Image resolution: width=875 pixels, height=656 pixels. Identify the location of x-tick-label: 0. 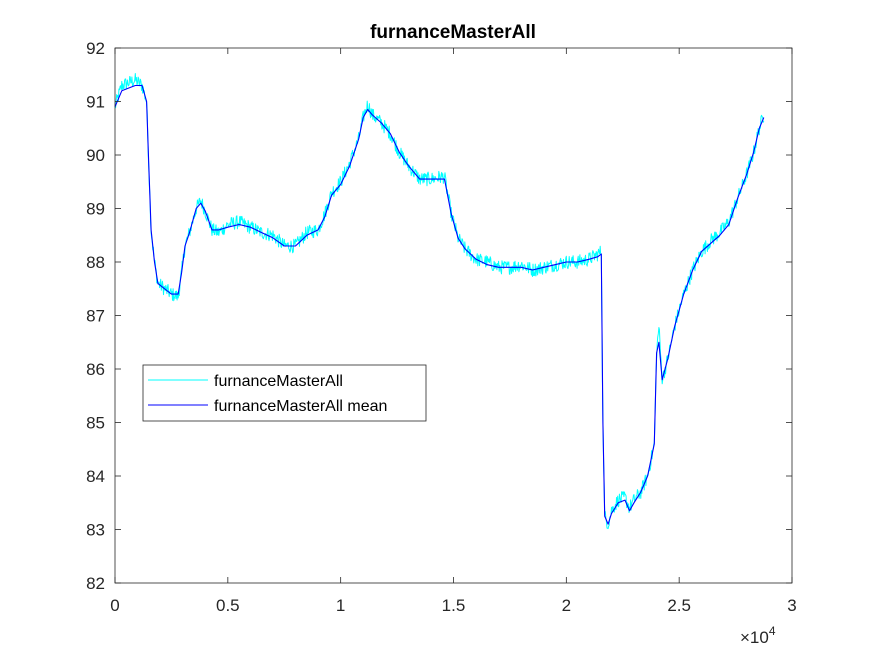
(114, 605).